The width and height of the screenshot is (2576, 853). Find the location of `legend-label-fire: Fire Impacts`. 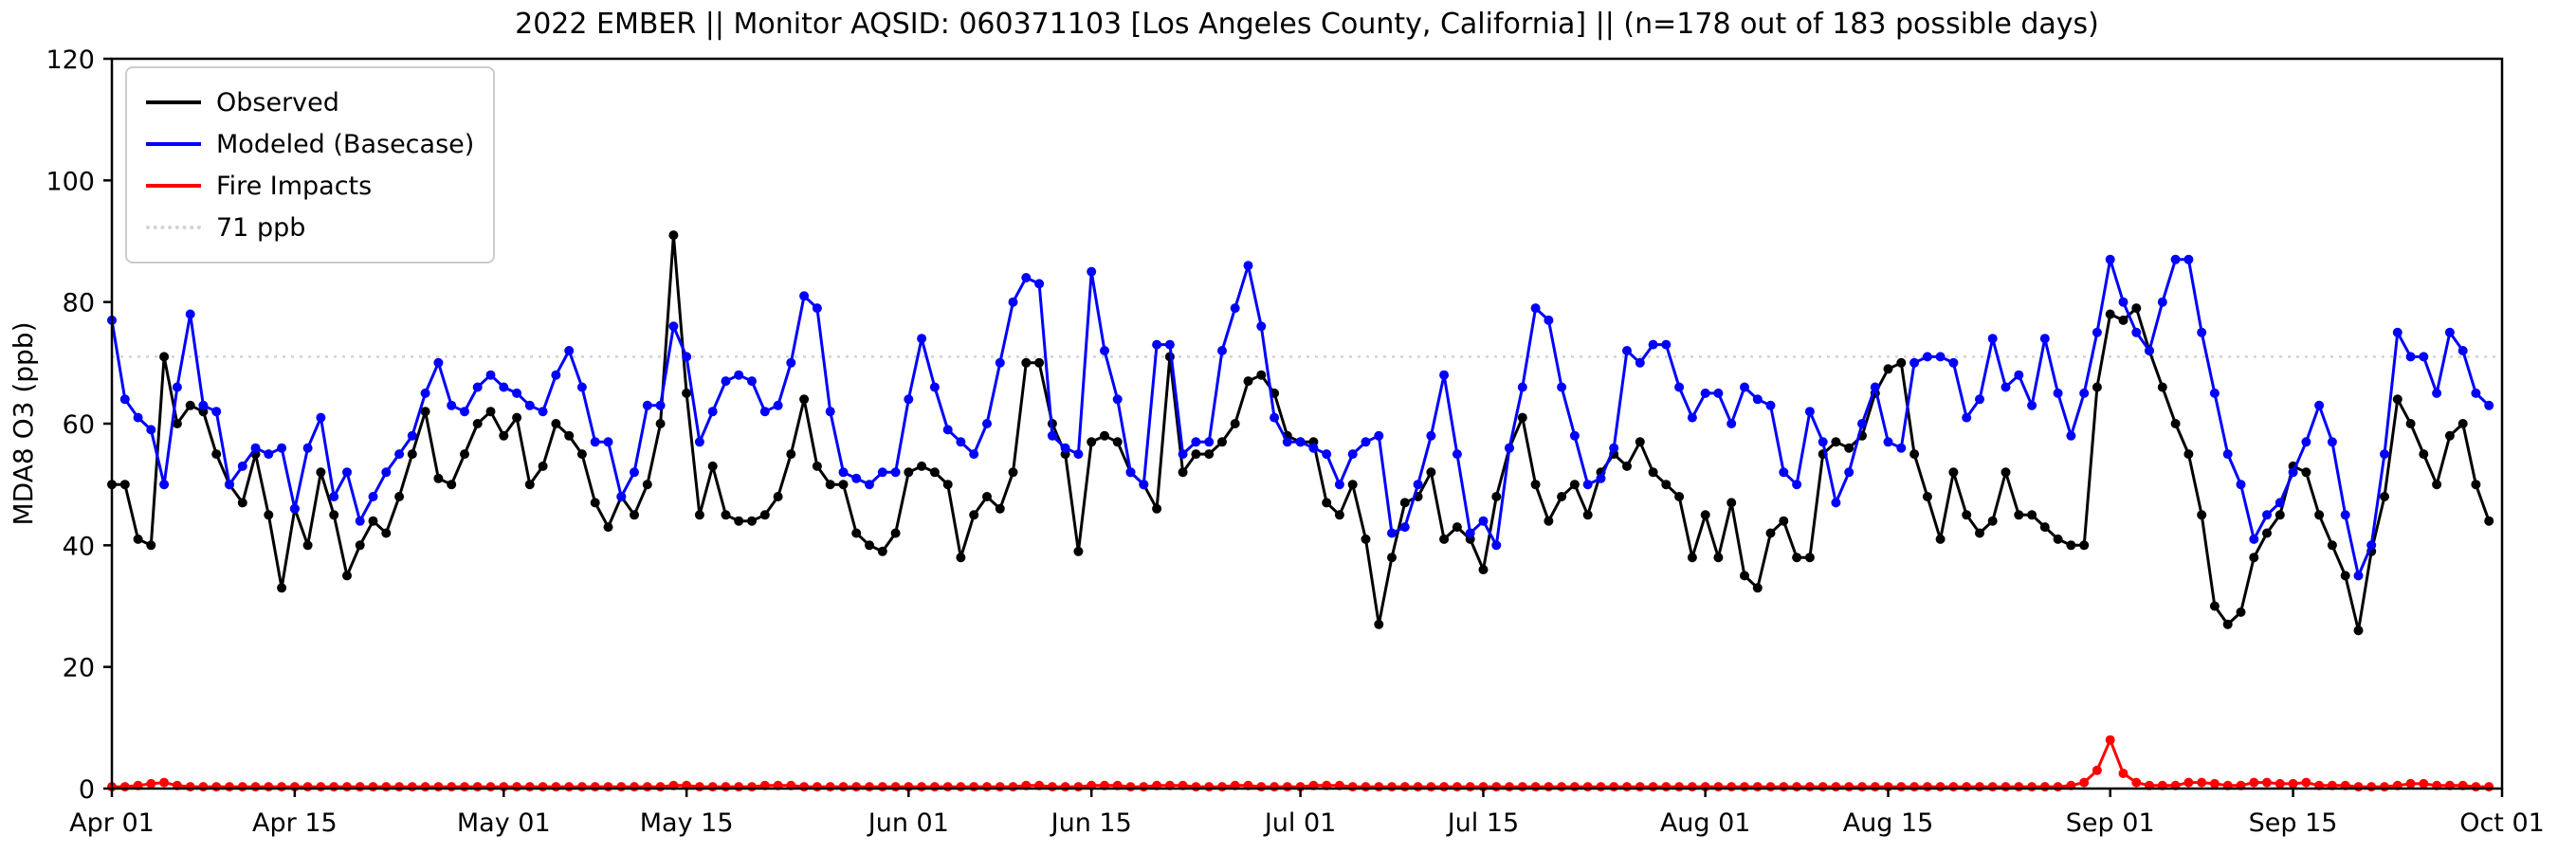

legend-label-fire: Fire Impacts is located at coordinates (294, 186).